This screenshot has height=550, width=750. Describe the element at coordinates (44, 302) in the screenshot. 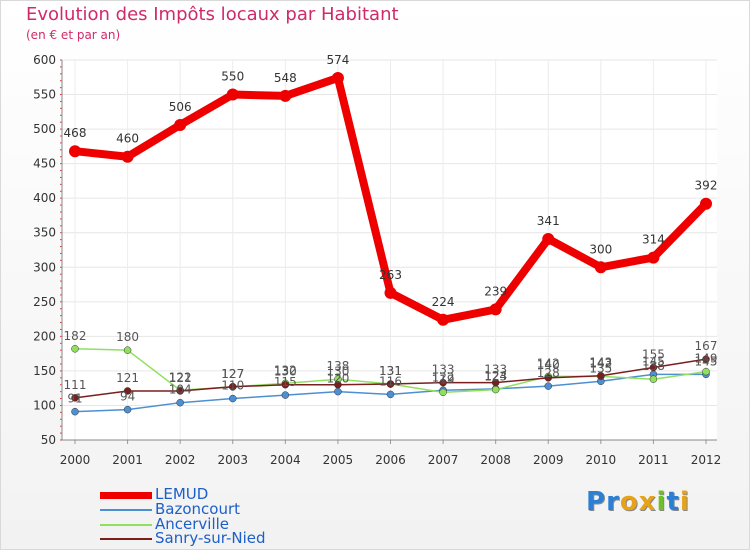

I see `y-tick-label: 250` at that location.